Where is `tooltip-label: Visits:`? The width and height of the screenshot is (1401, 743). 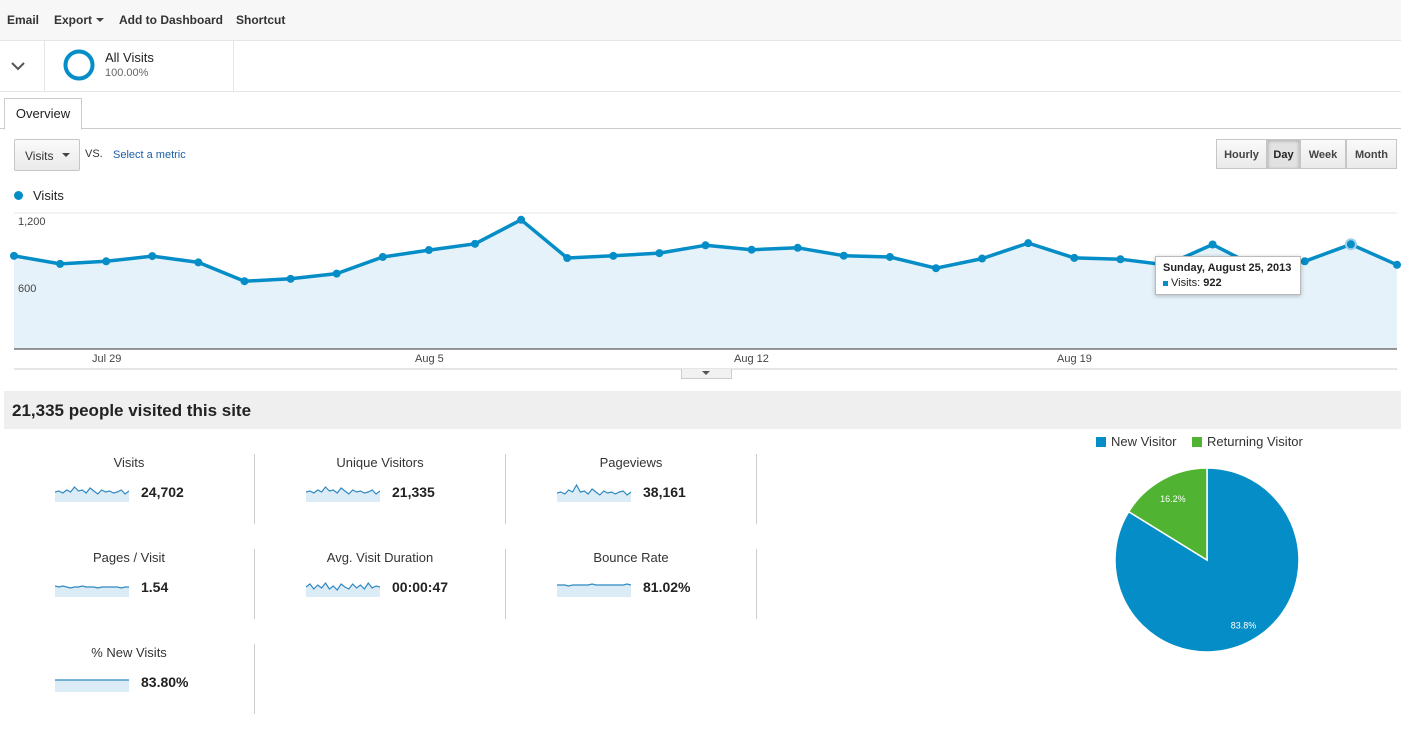
tooltip-label: Visits: is located at coordinates (1186, 283).